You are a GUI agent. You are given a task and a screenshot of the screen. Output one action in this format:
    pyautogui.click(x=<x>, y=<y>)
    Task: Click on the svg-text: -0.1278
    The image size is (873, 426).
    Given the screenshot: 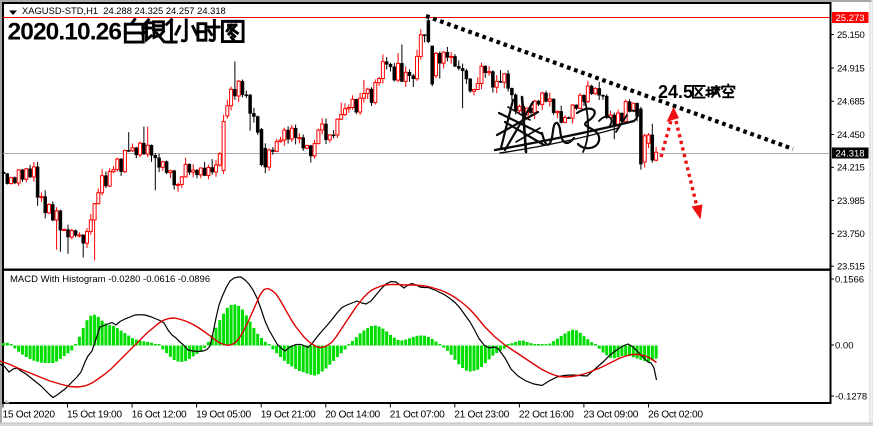 What is the action you would take?
    pyautogui.click(x=851, y=396)
    